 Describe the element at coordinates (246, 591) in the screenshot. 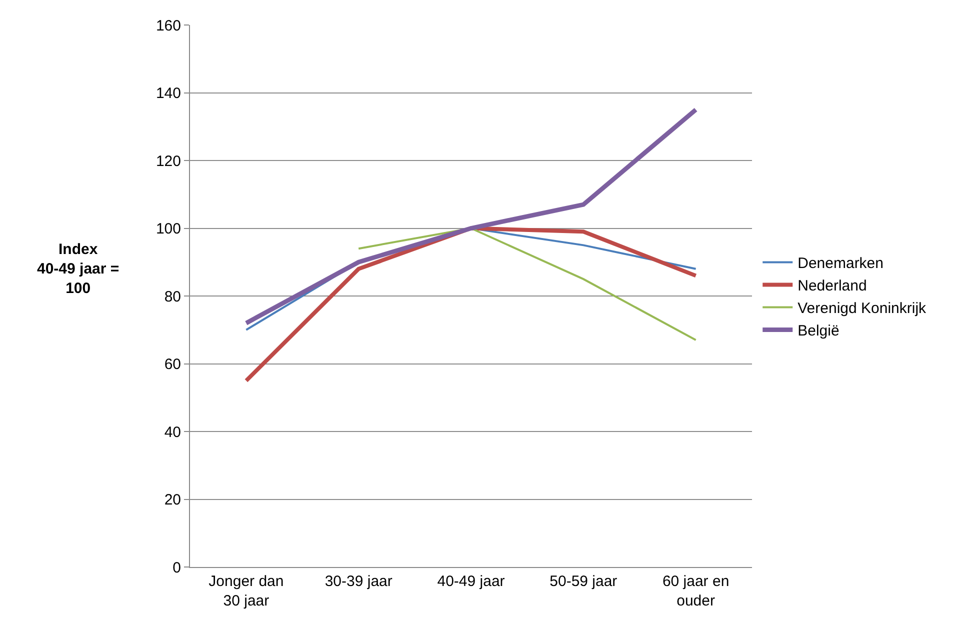

I see `x-tick-label: Jonger dan 30 jaar` at that location.